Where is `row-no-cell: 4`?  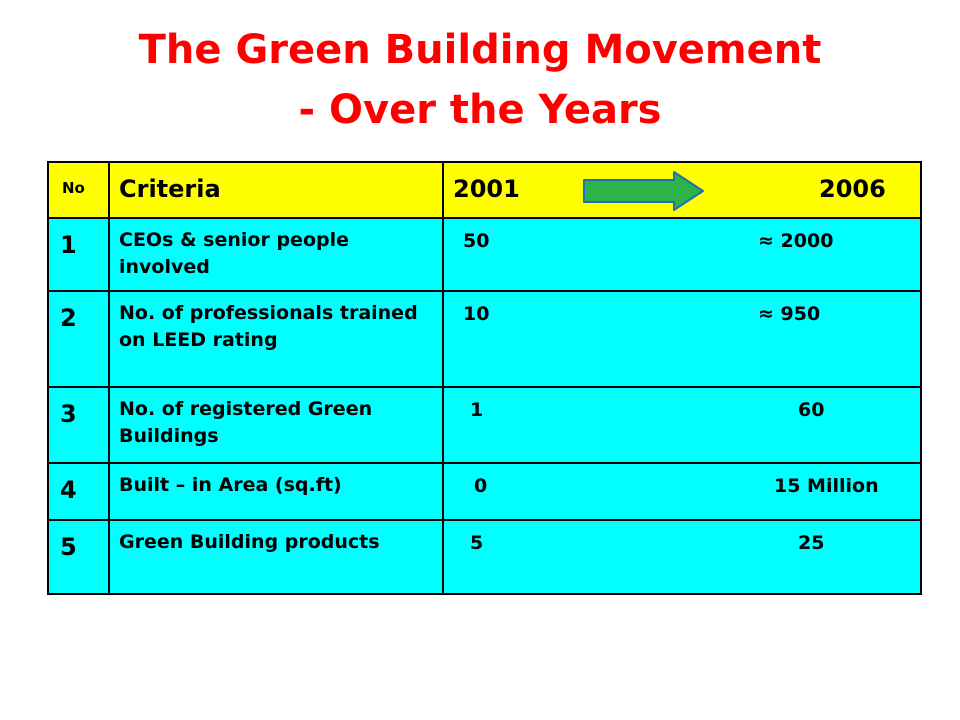 row-no-cell: 4 is located at coordinates (78, 491).